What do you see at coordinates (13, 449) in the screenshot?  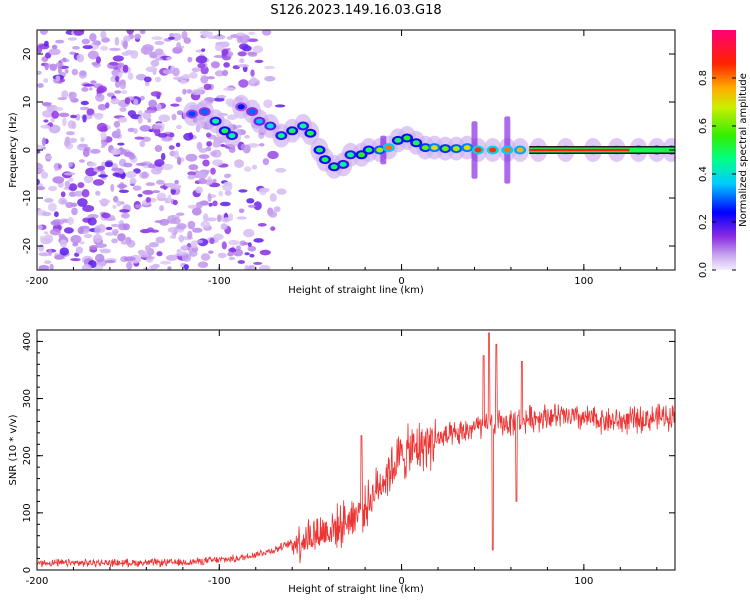 I see `snr-ylabel: SNR (10 * v/v)` at bounding box center [13, 449].